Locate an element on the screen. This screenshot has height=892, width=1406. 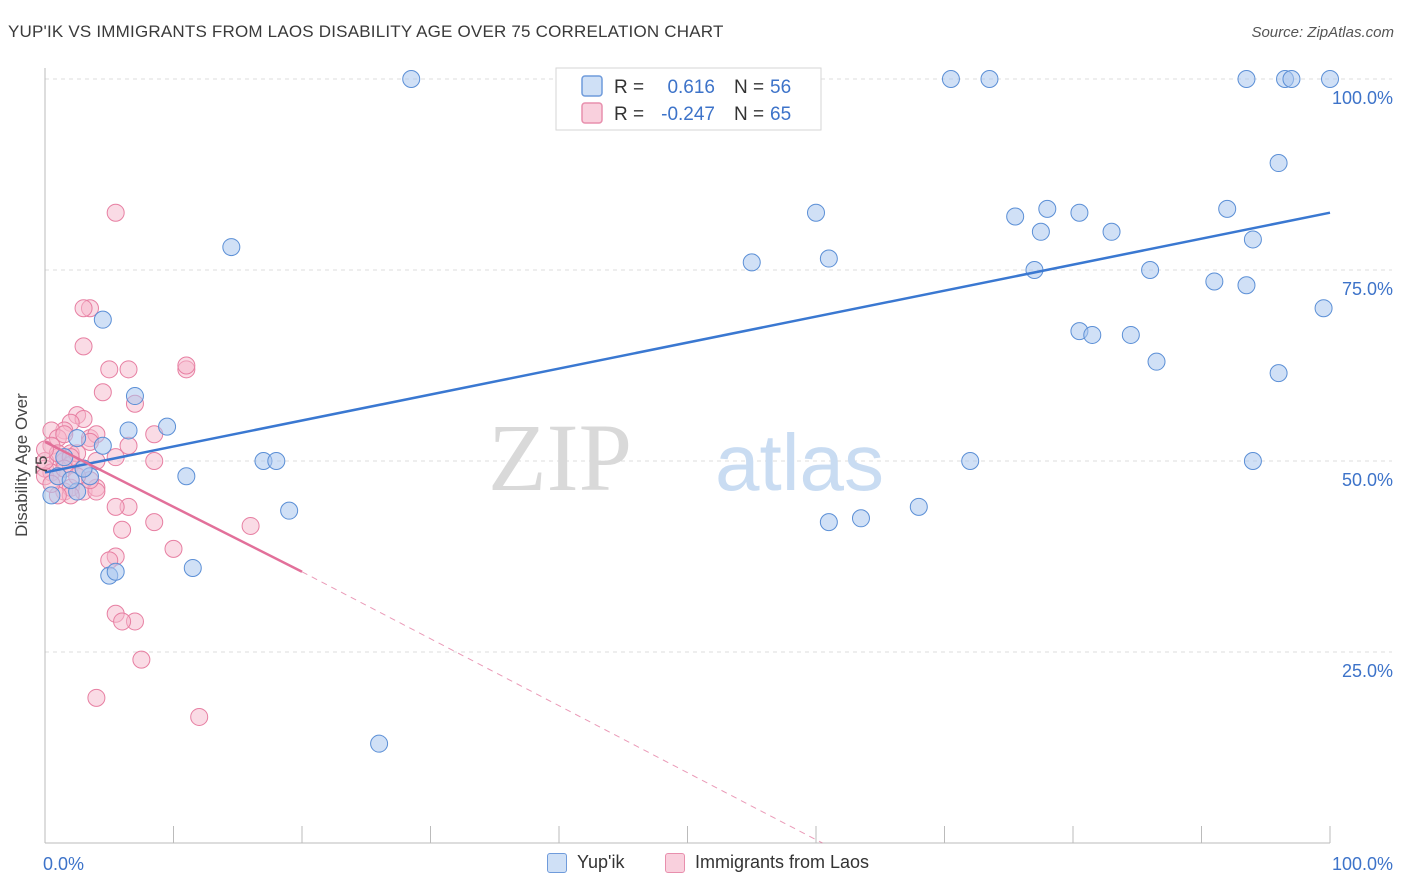
legend-item-laos: Immigrants from Laos is located at coordinates (767, 862).